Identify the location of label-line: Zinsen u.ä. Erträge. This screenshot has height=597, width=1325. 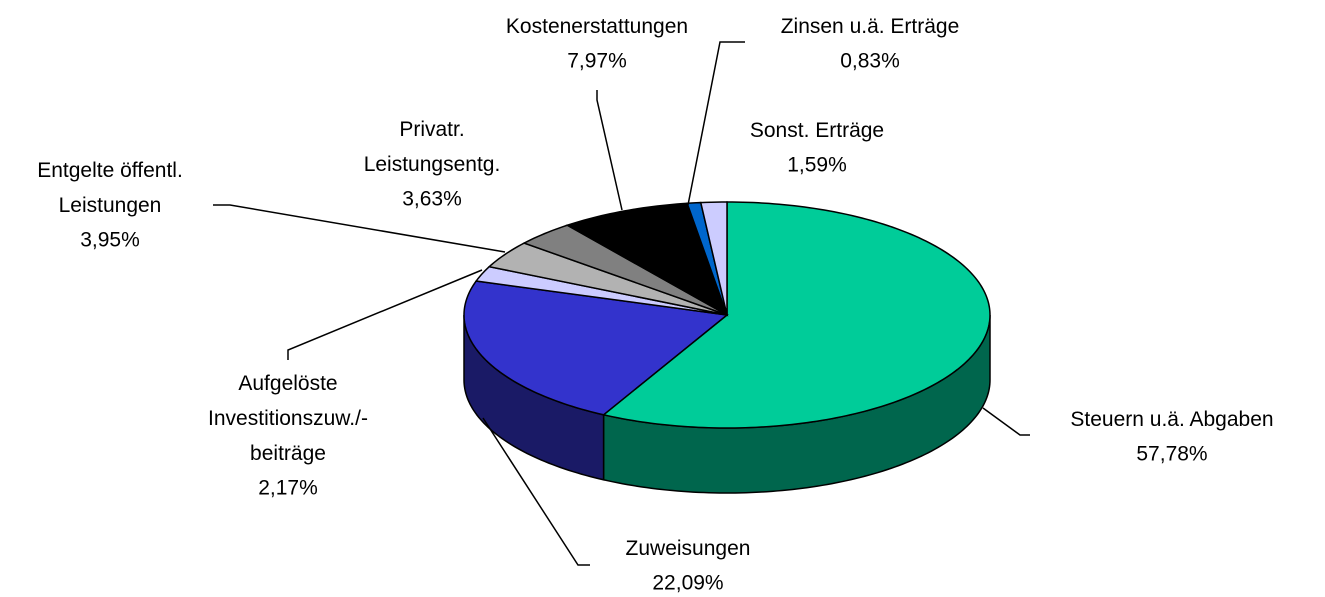
(870, 26).